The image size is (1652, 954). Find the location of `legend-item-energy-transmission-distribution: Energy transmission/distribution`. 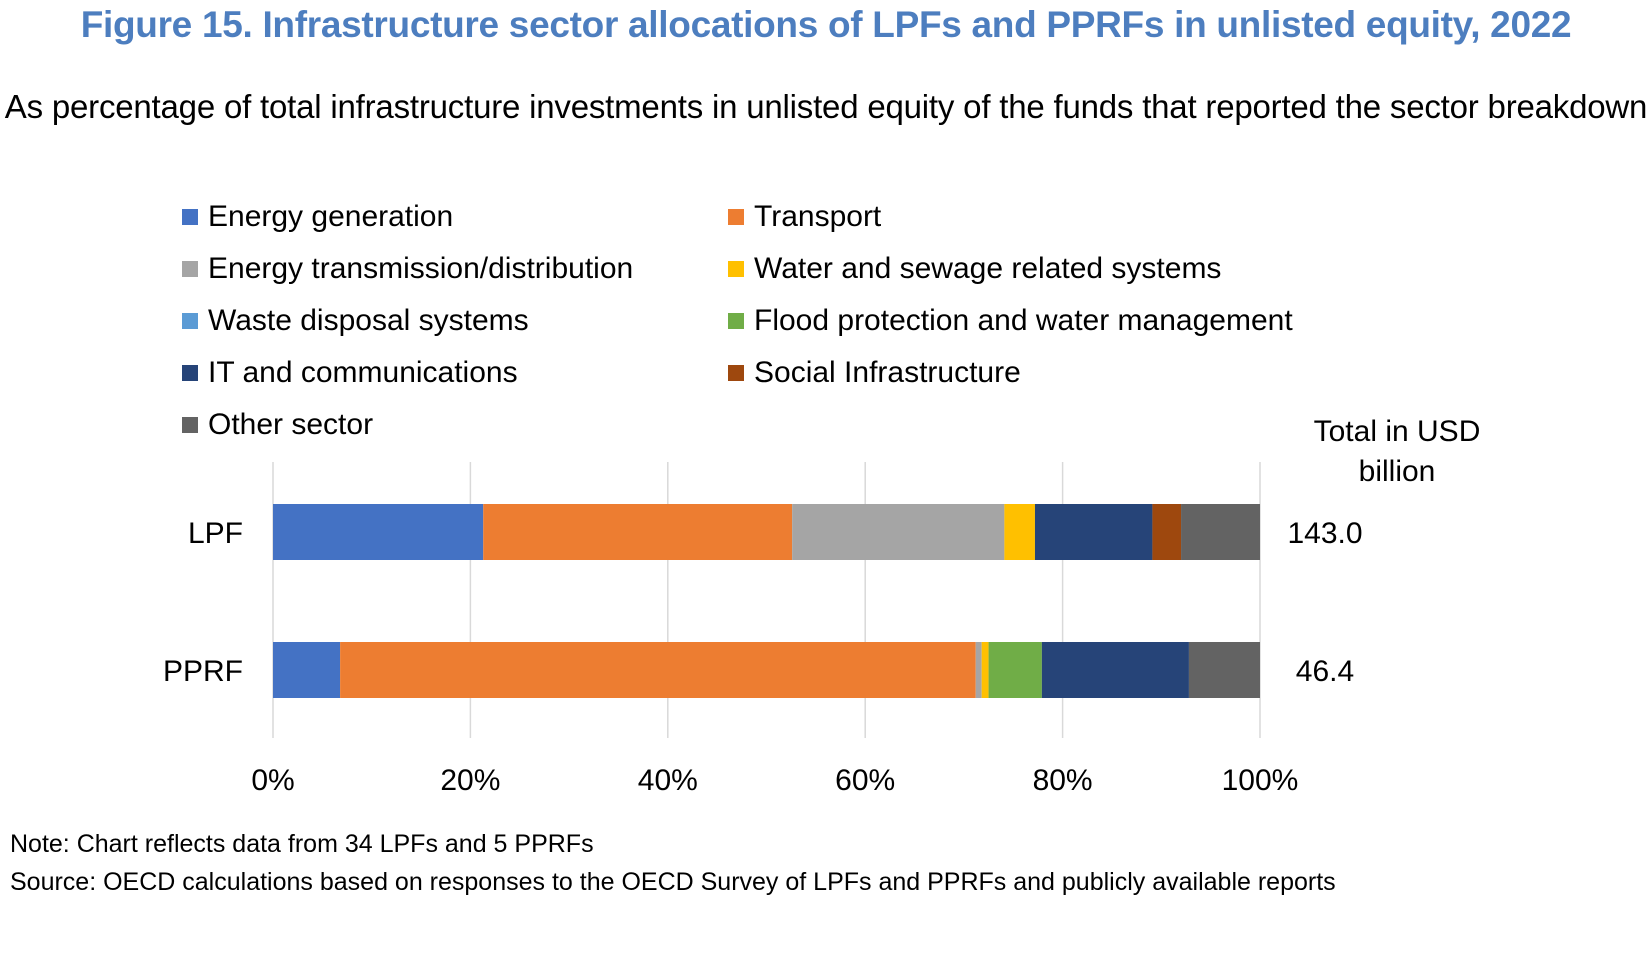

legend-item-energy-transmission-distribution: Energy transmission/distribution is located at coordinates (407, 269).